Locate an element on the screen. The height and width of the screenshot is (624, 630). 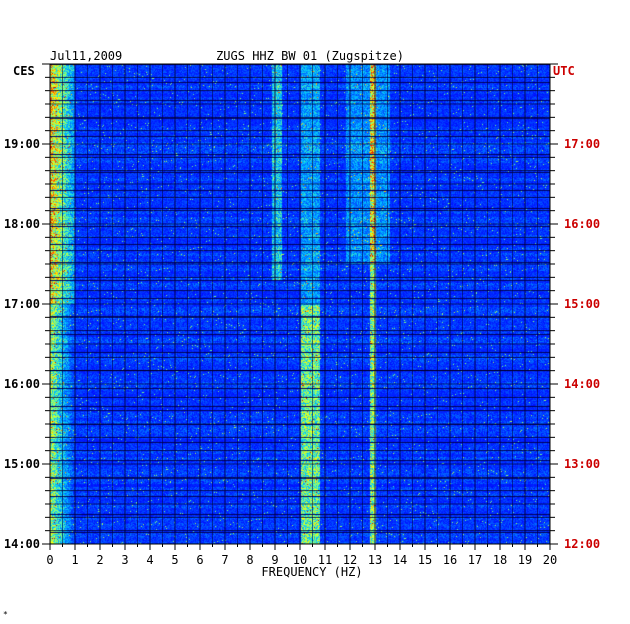
x-tick-label: 20 is located at coordinates (550, 560).